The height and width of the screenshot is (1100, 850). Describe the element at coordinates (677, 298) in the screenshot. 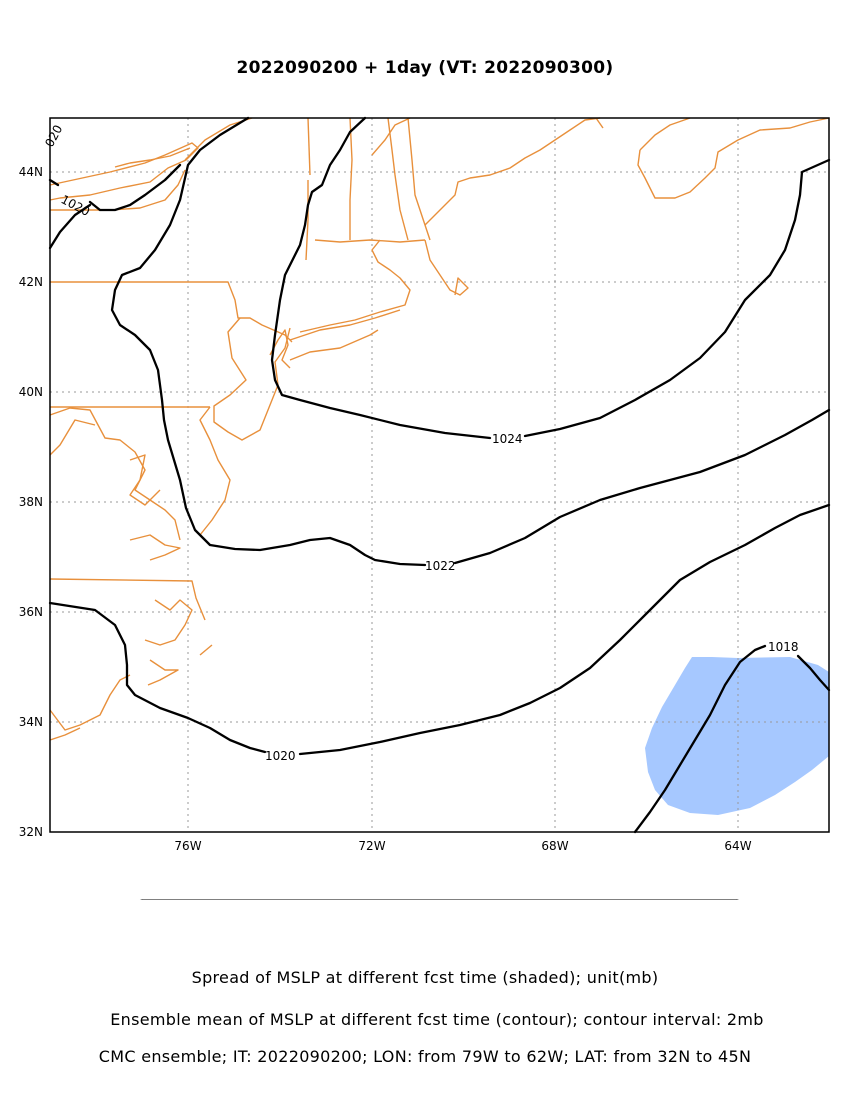

I see `contour-1024-east` at that location.